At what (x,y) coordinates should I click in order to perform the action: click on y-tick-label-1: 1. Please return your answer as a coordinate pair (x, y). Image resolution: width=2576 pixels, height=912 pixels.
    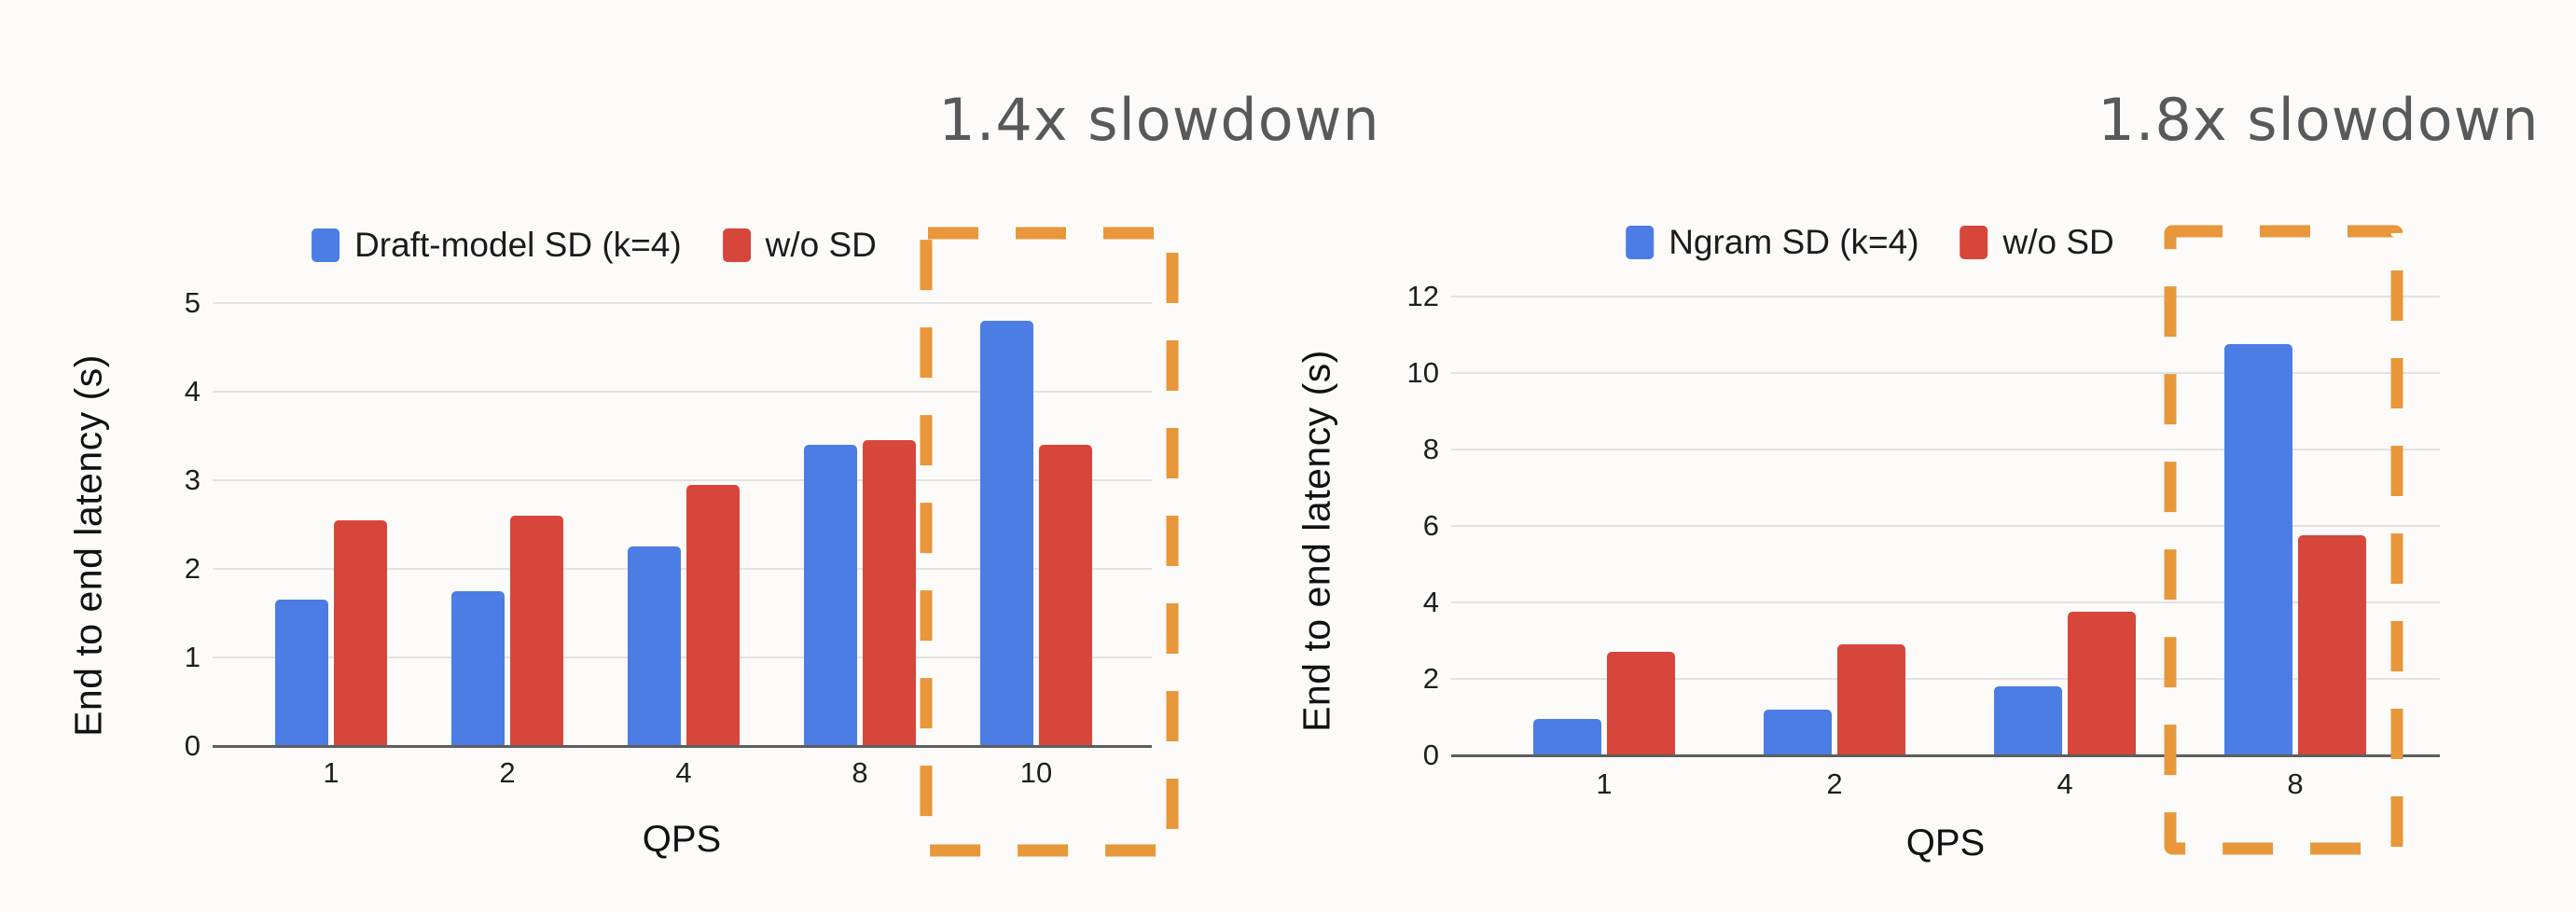
    Looking at the image, I should click on (192, 657).